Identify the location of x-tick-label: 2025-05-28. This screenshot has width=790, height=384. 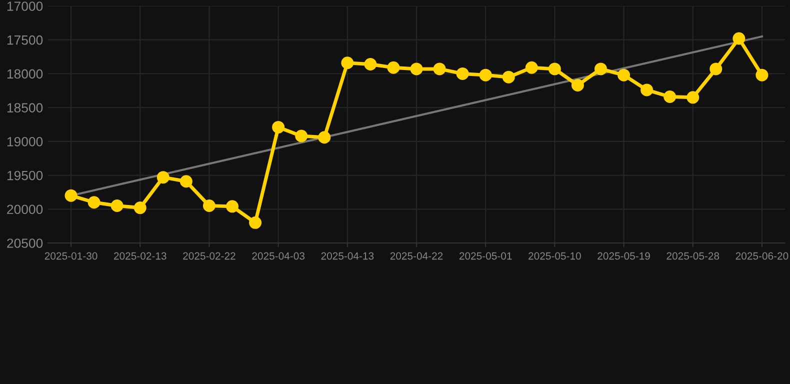
(693, 256).